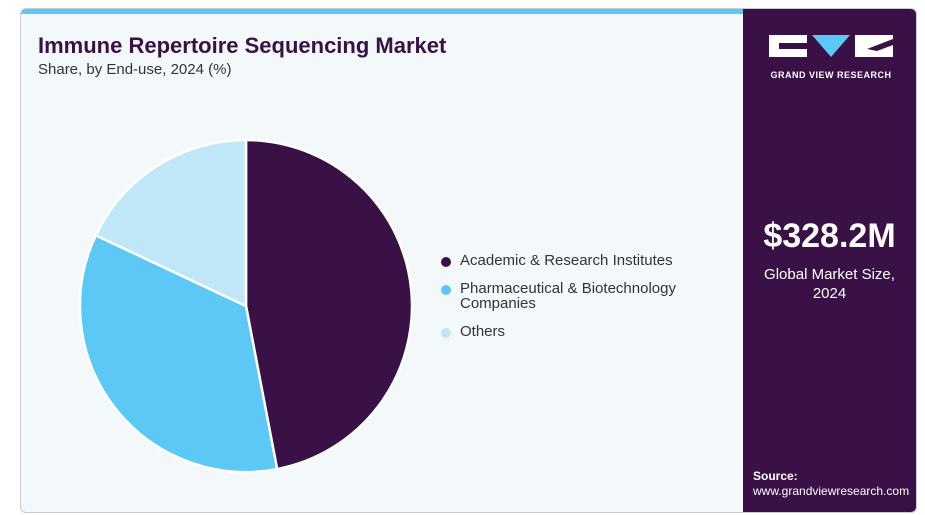  What do you see at coordinates (575, 331) in the screenshot?
I see `legend-item: Others` at bounding box center [575, 331].